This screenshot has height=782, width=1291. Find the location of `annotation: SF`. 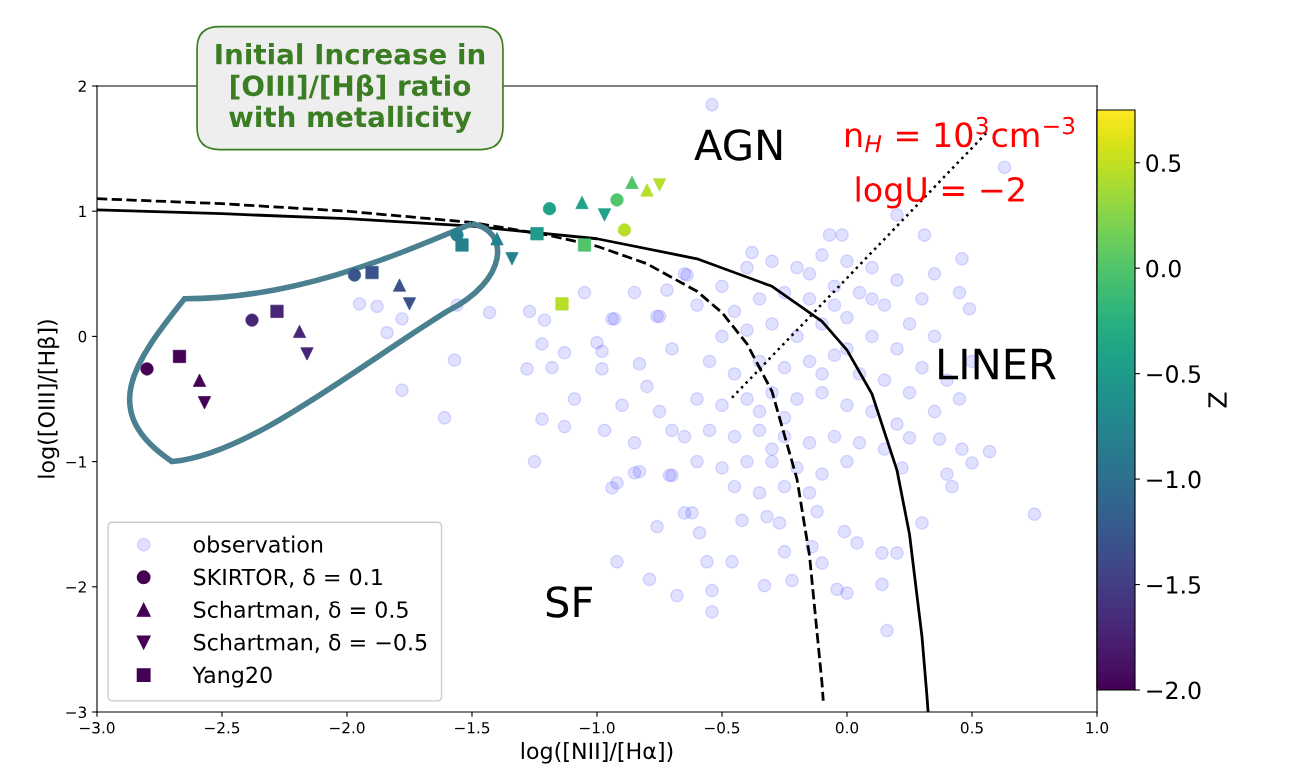

annotation: SF is located at coordinates (569, 602).